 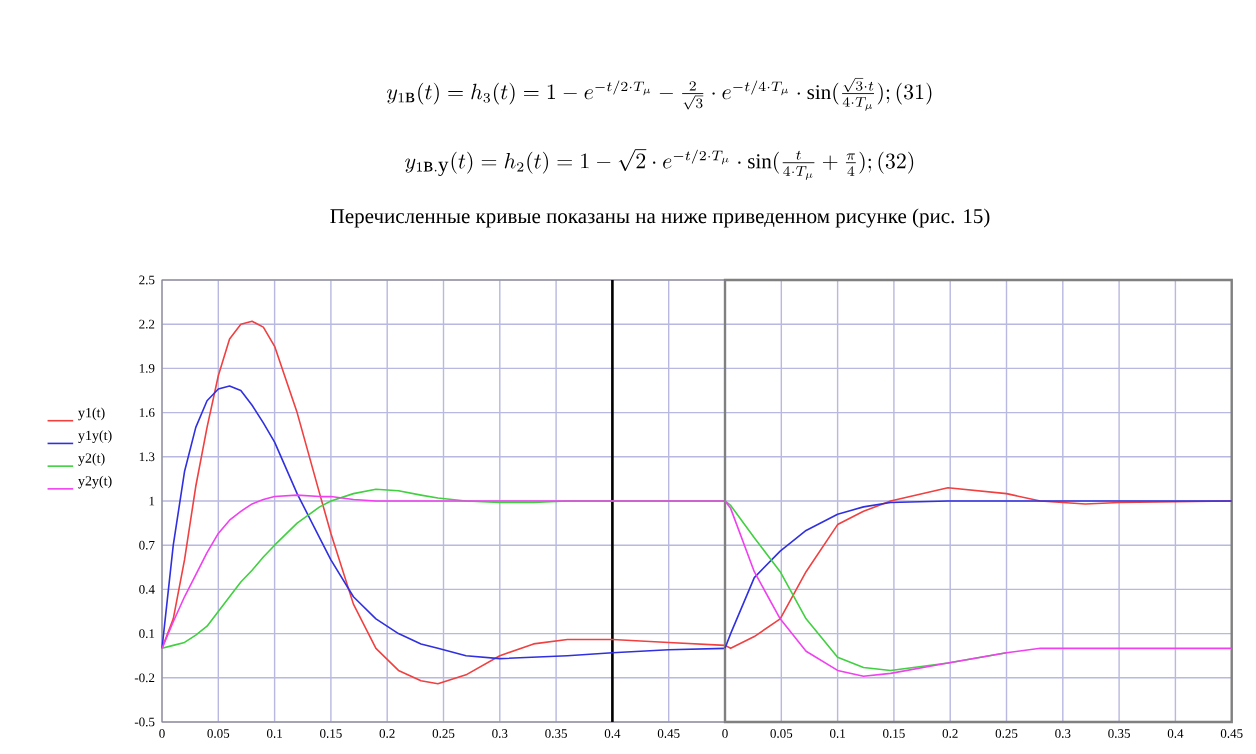 I want to click on text: $y_{1\mbox{в}}(t) = h_3(t) = 1 - e^{-t/2\cdot T_\mu} - \frac{2}{\sqrt{3}}\cdot e^{-t/4\cdot T_\mu}\cdot \sin(\frac{\sqrt{3}\cdot t}{4\cdot T_\mu}); (31)$, so click(x=659, y=94).